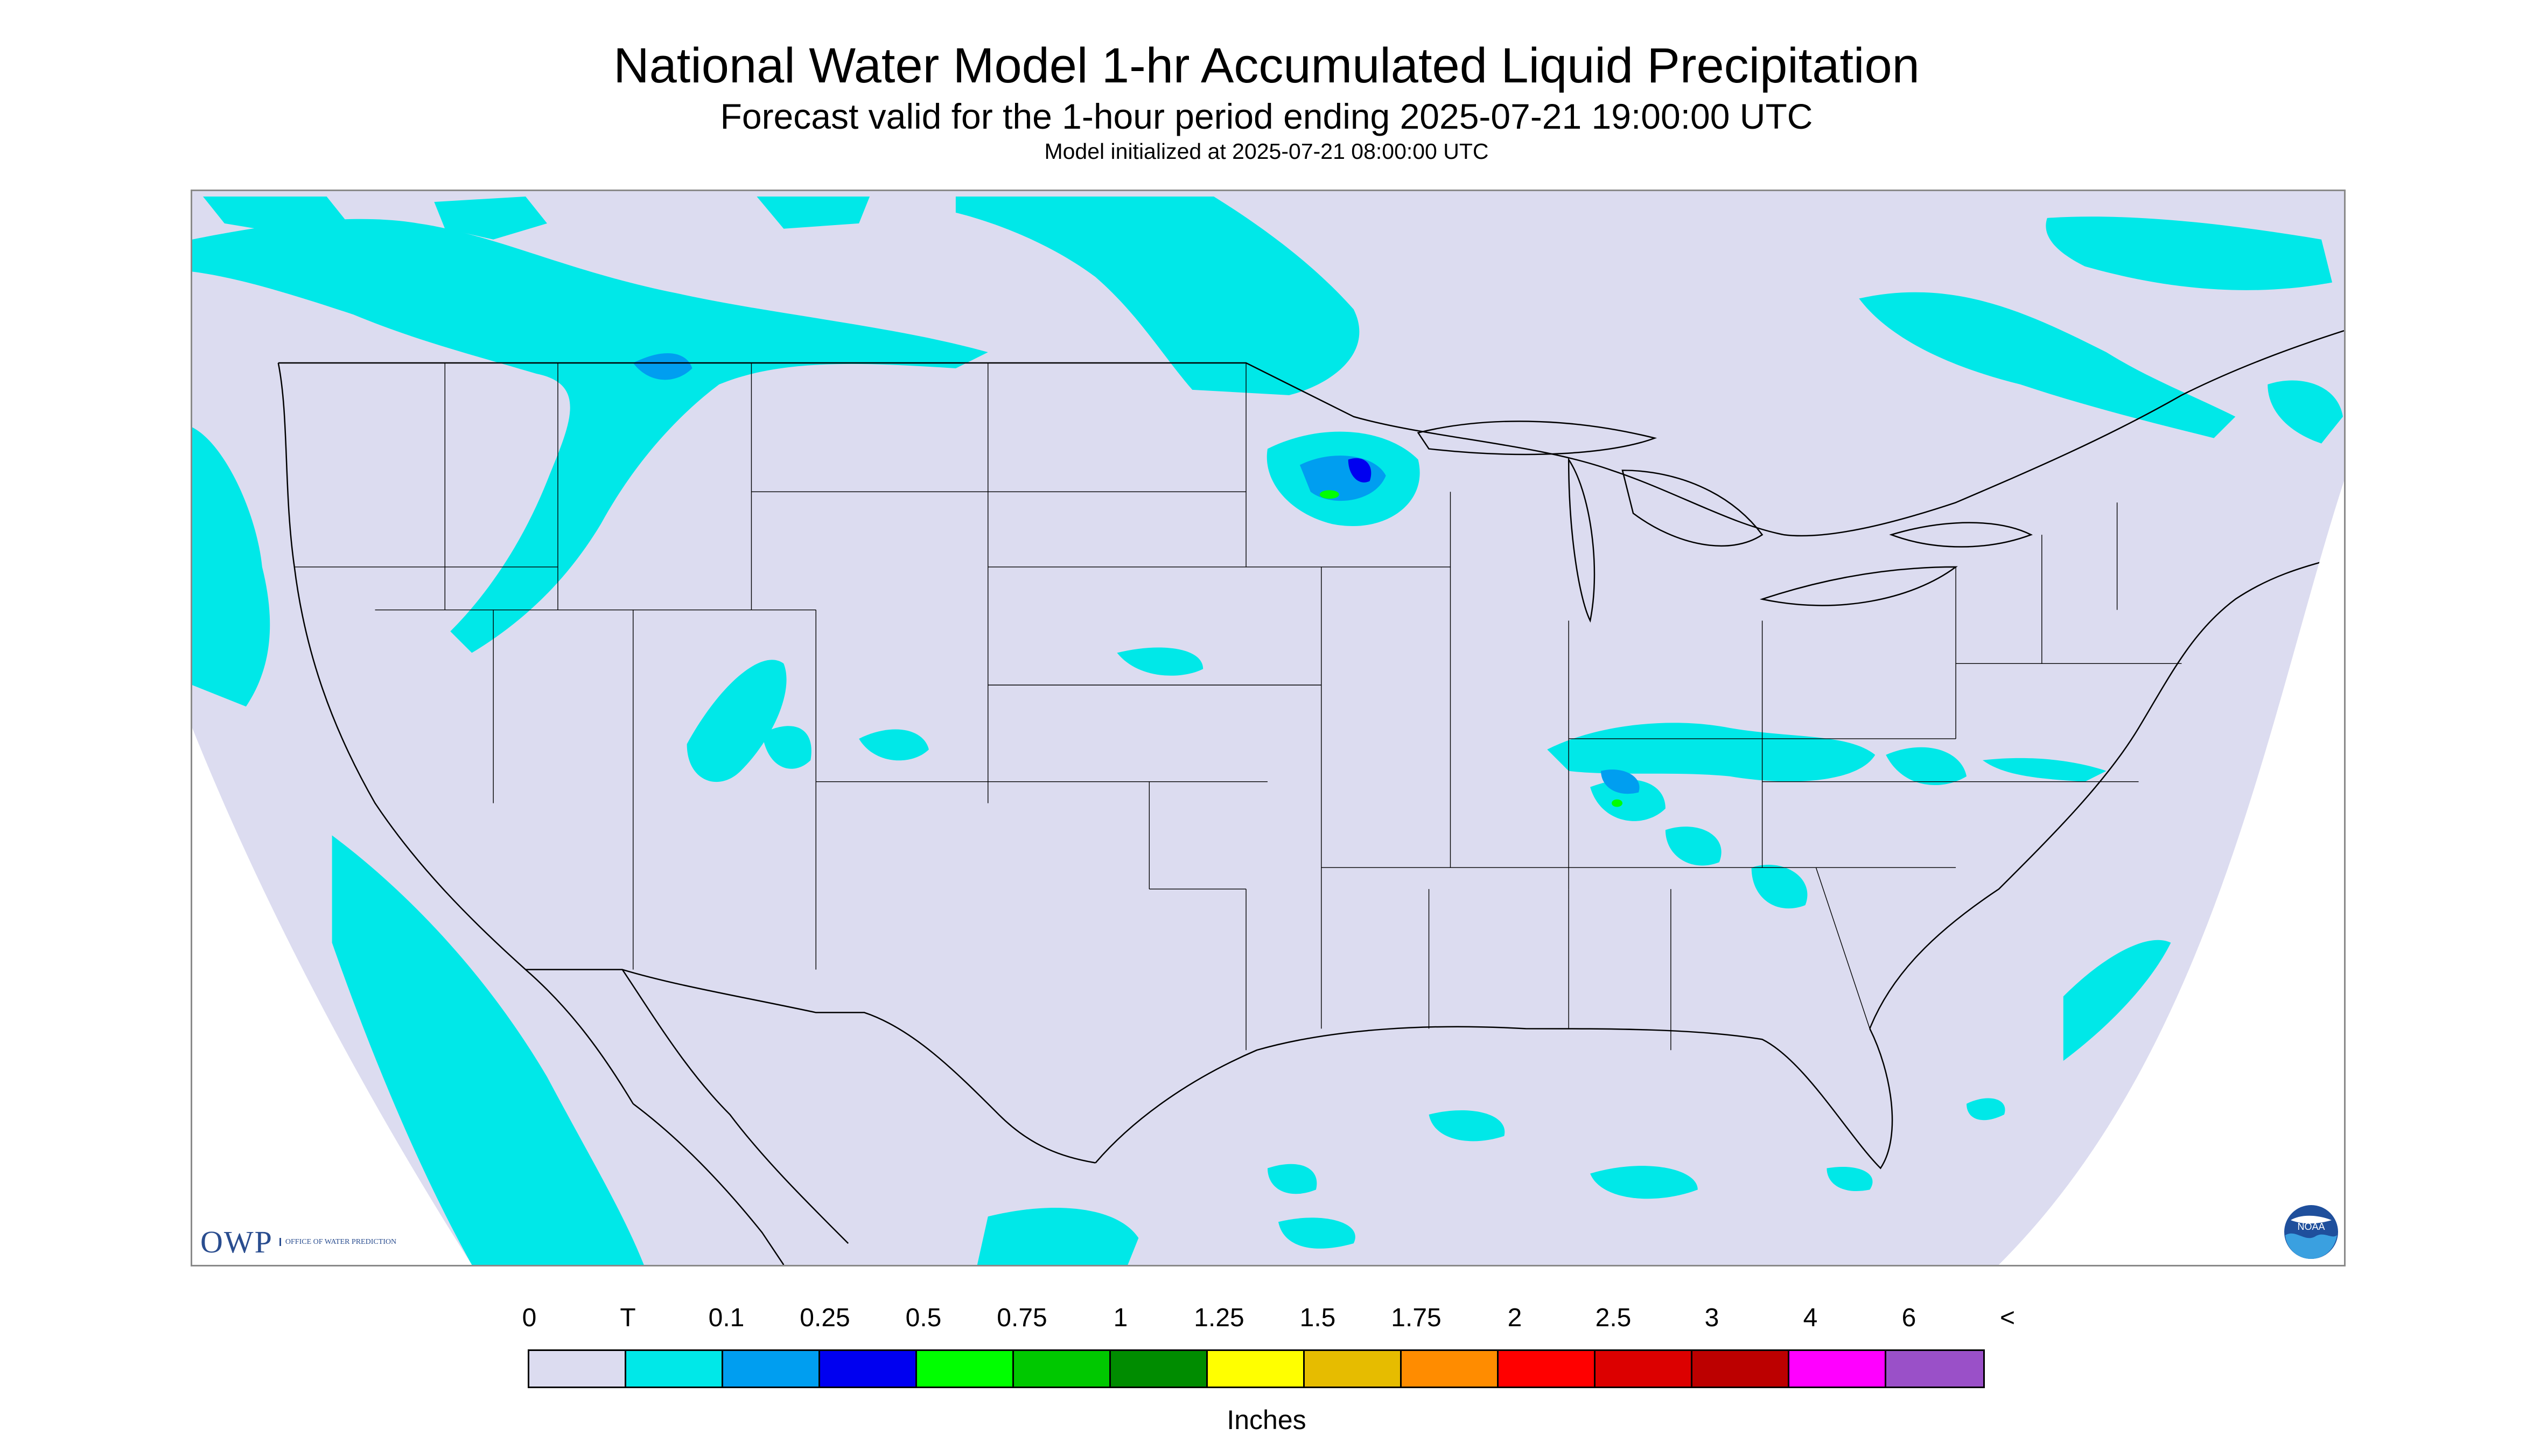 The image size is (2533, 1456). I want to click on noaa-logo: NOAA, so click(2311, 1232).